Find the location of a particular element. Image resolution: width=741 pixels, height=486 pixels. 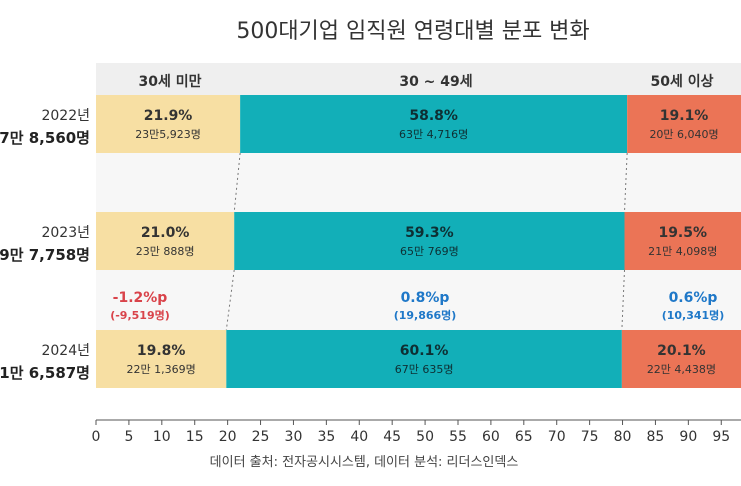

bar-2023-over50 is located at coordinates (682, 241).